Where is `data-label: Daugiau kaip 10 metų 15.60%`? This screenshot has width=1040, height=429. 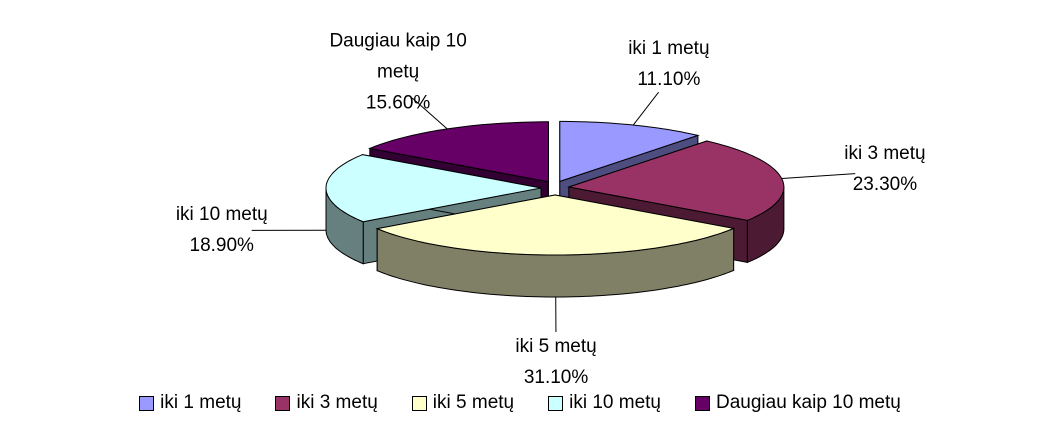
data-label: Daugiau kaip 10 metų 15.60% is located at coordinates (398, 71).